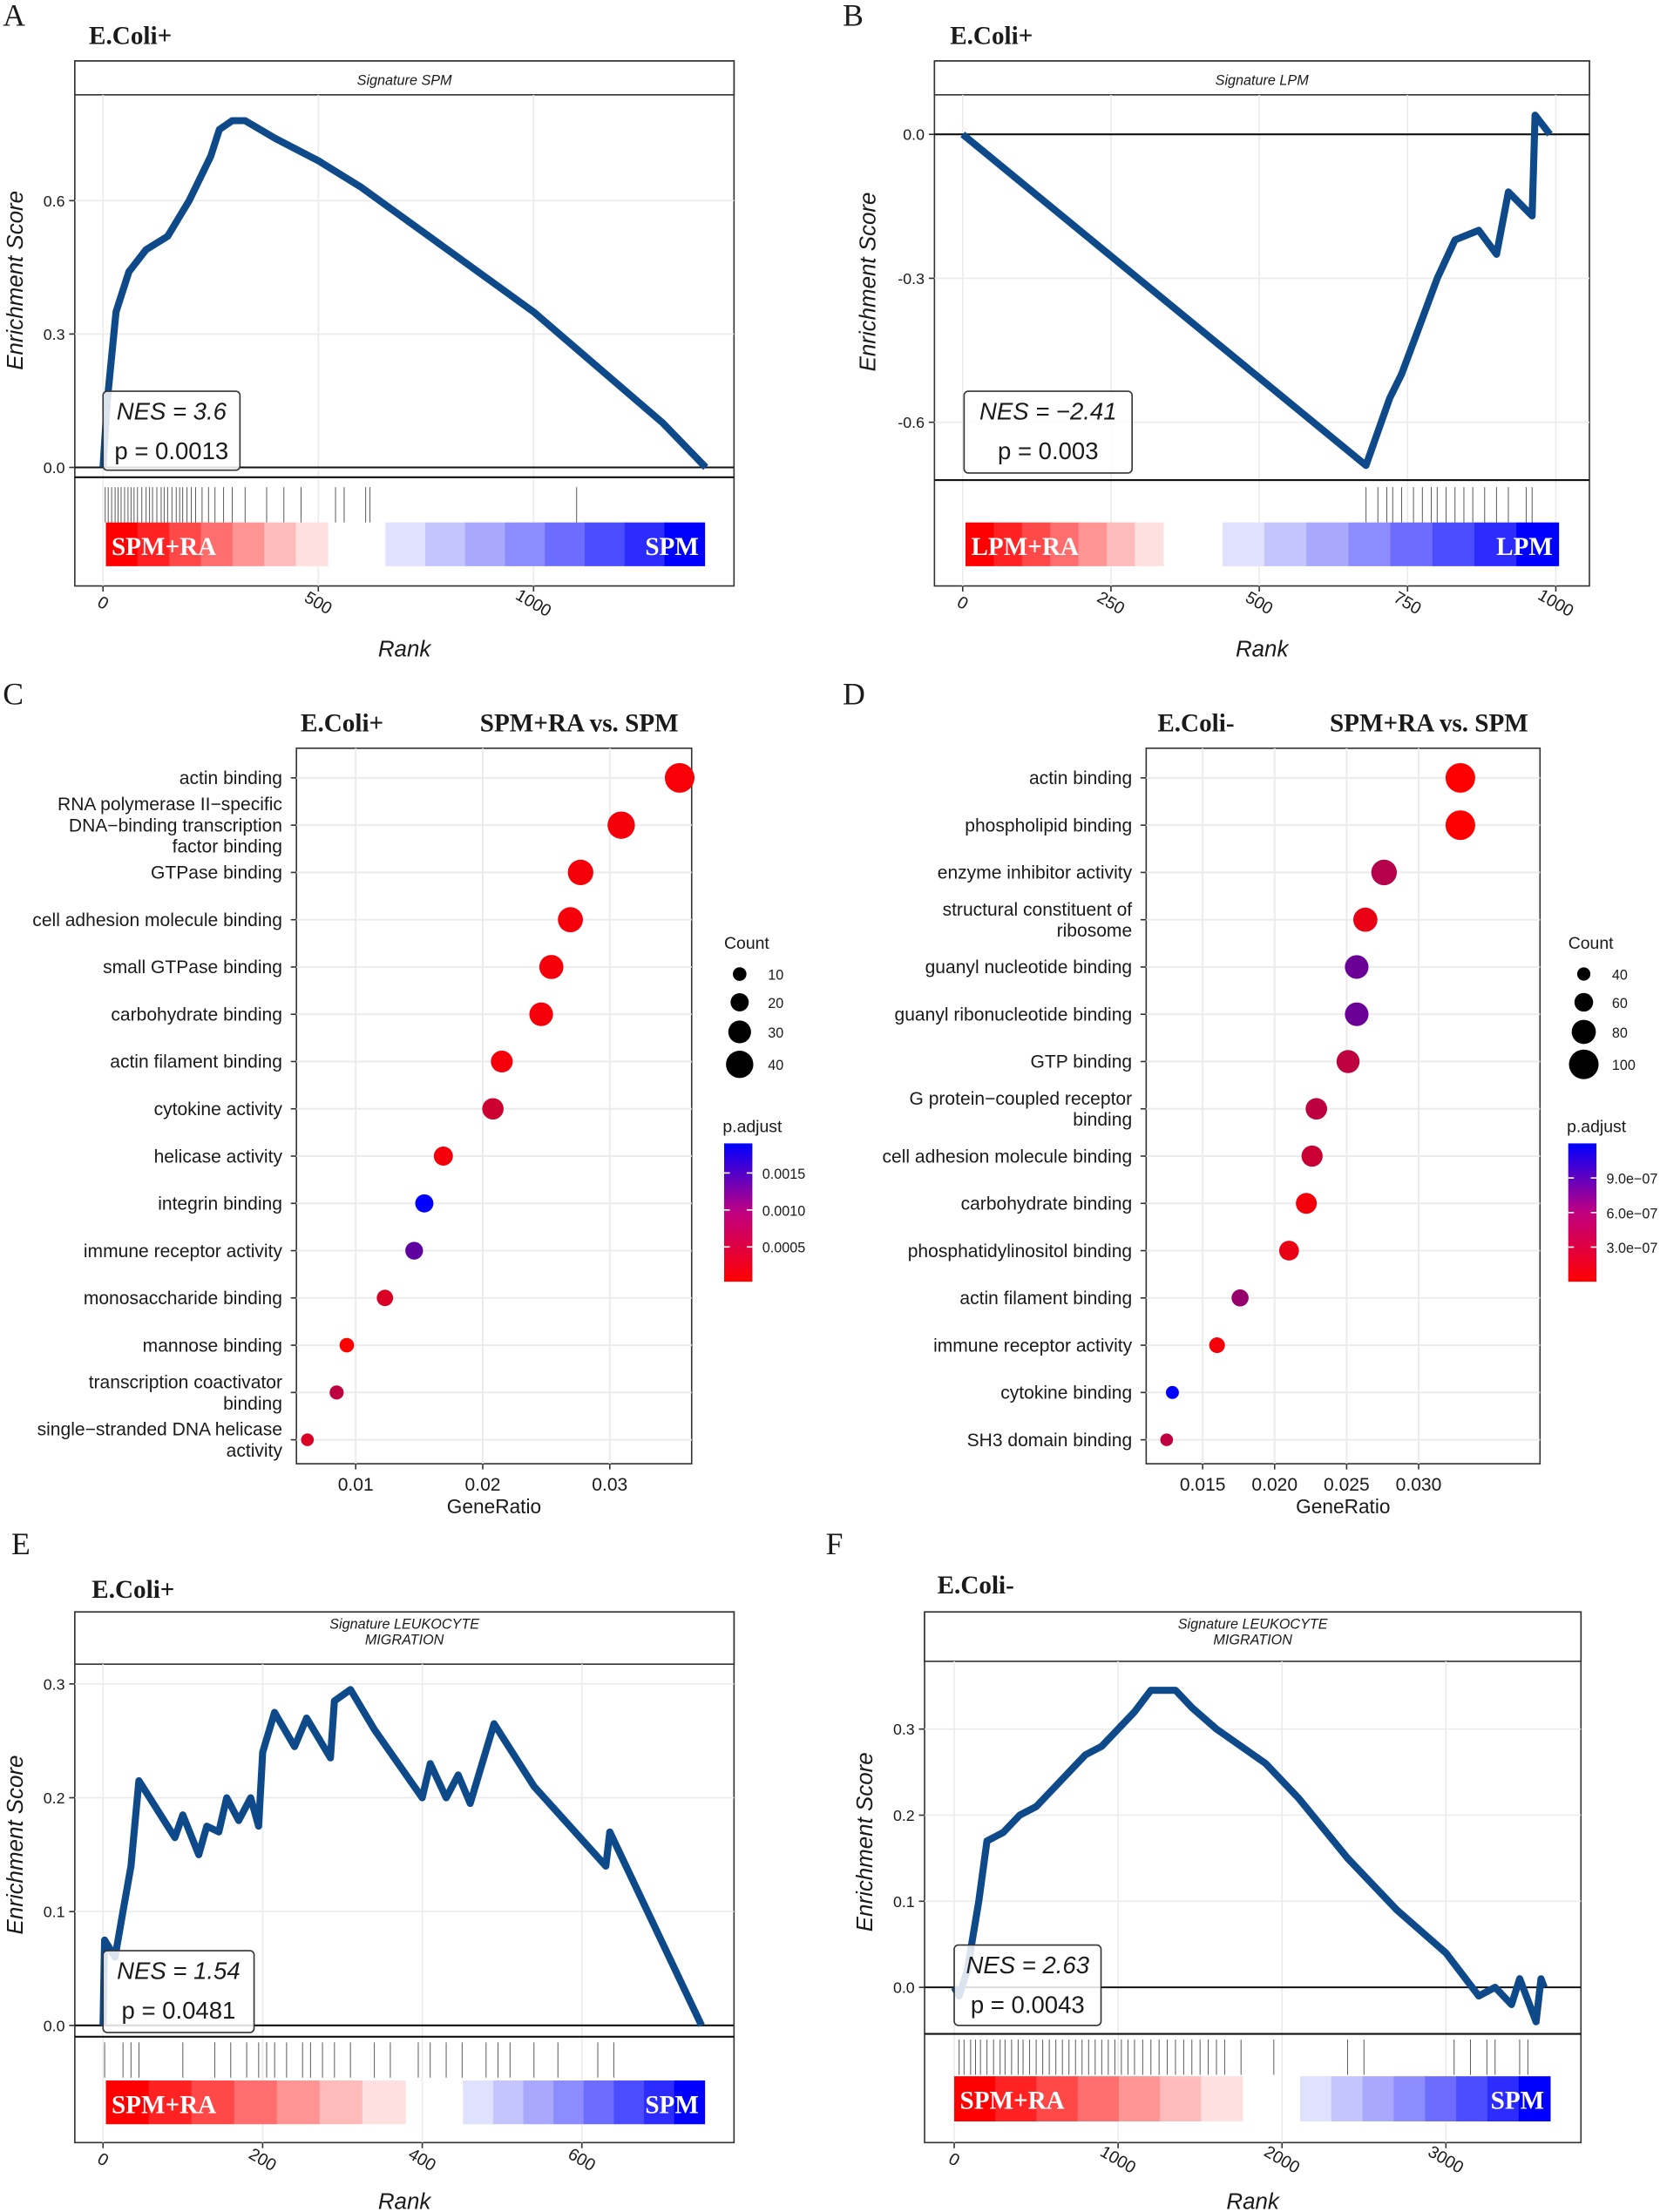 The image size is (1660, 2212). I want to click on term-label: helicase activity, so click(218, 1157).